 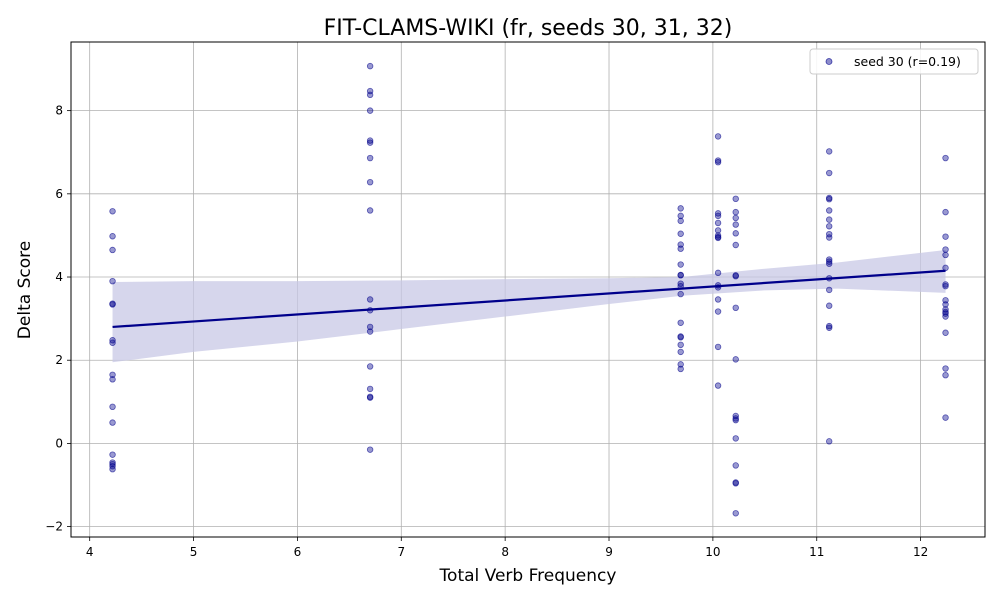 What do you see at coordinates (528, 576) in the screenshot?
I see `x-axis-title: Total Verb Frequency` at bounding box center [528, 576].